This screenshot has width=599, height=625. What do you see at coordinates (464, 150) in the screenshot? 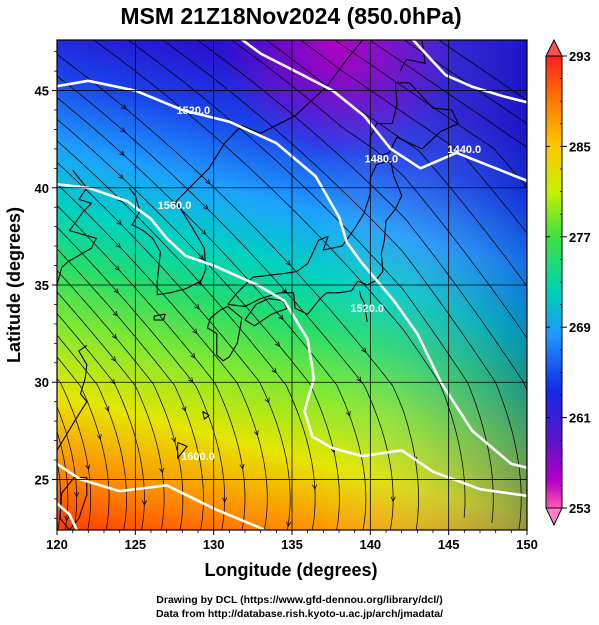
I see `contour-label: 1440.0` at bounding box center [464, 150].